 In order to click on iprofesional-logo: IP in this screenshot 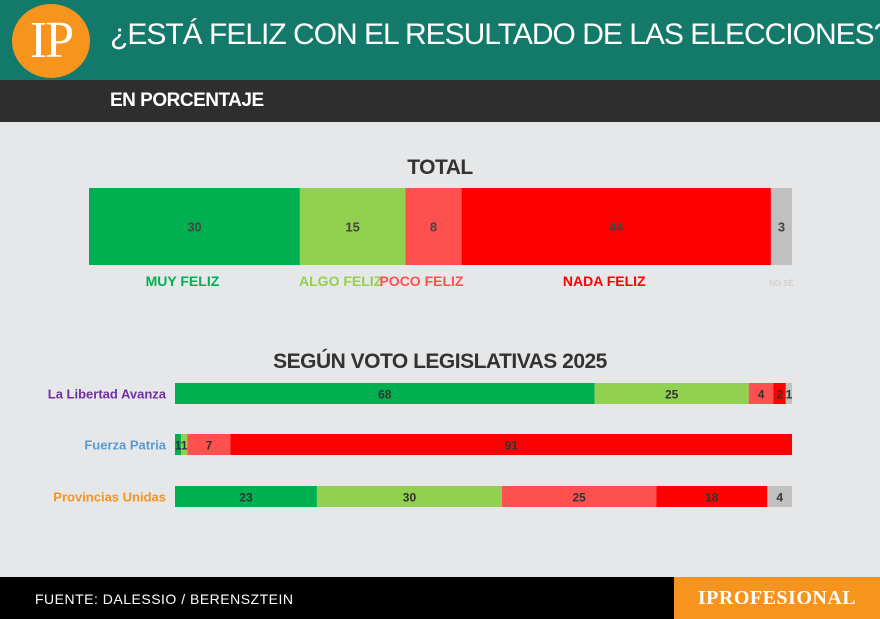, I will do `click(51, 41)`.